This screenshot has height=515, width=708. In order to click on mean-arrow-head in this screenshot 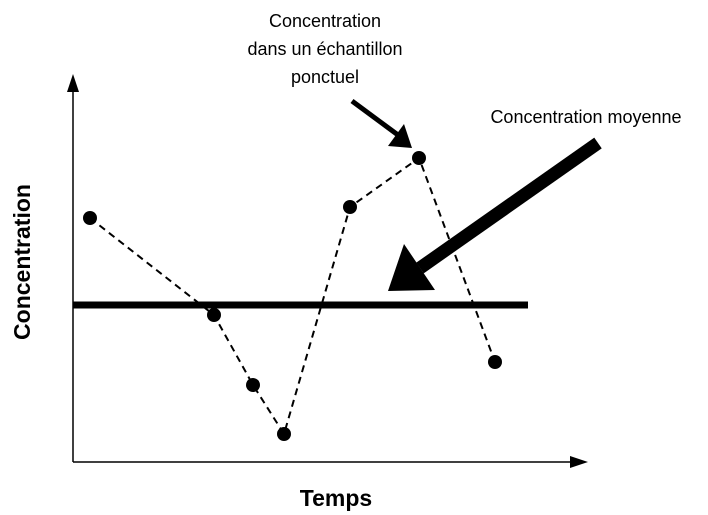, I will do `click(411, 267)`.